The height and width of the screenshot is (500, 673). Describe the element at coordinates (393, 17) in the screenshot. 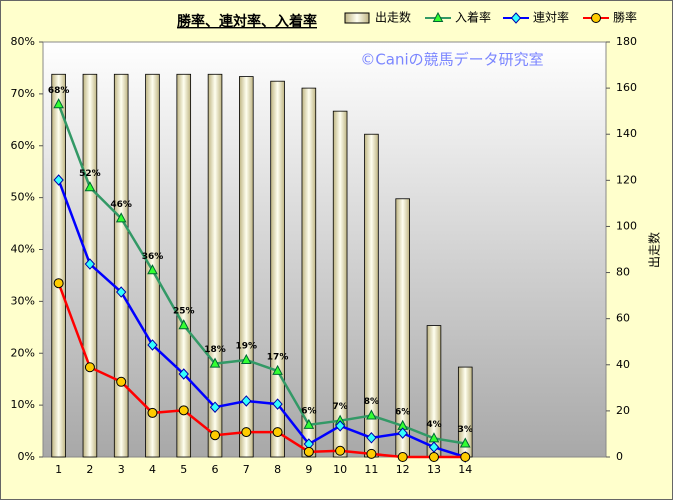

I see `legend-label: 出走数` at that location.